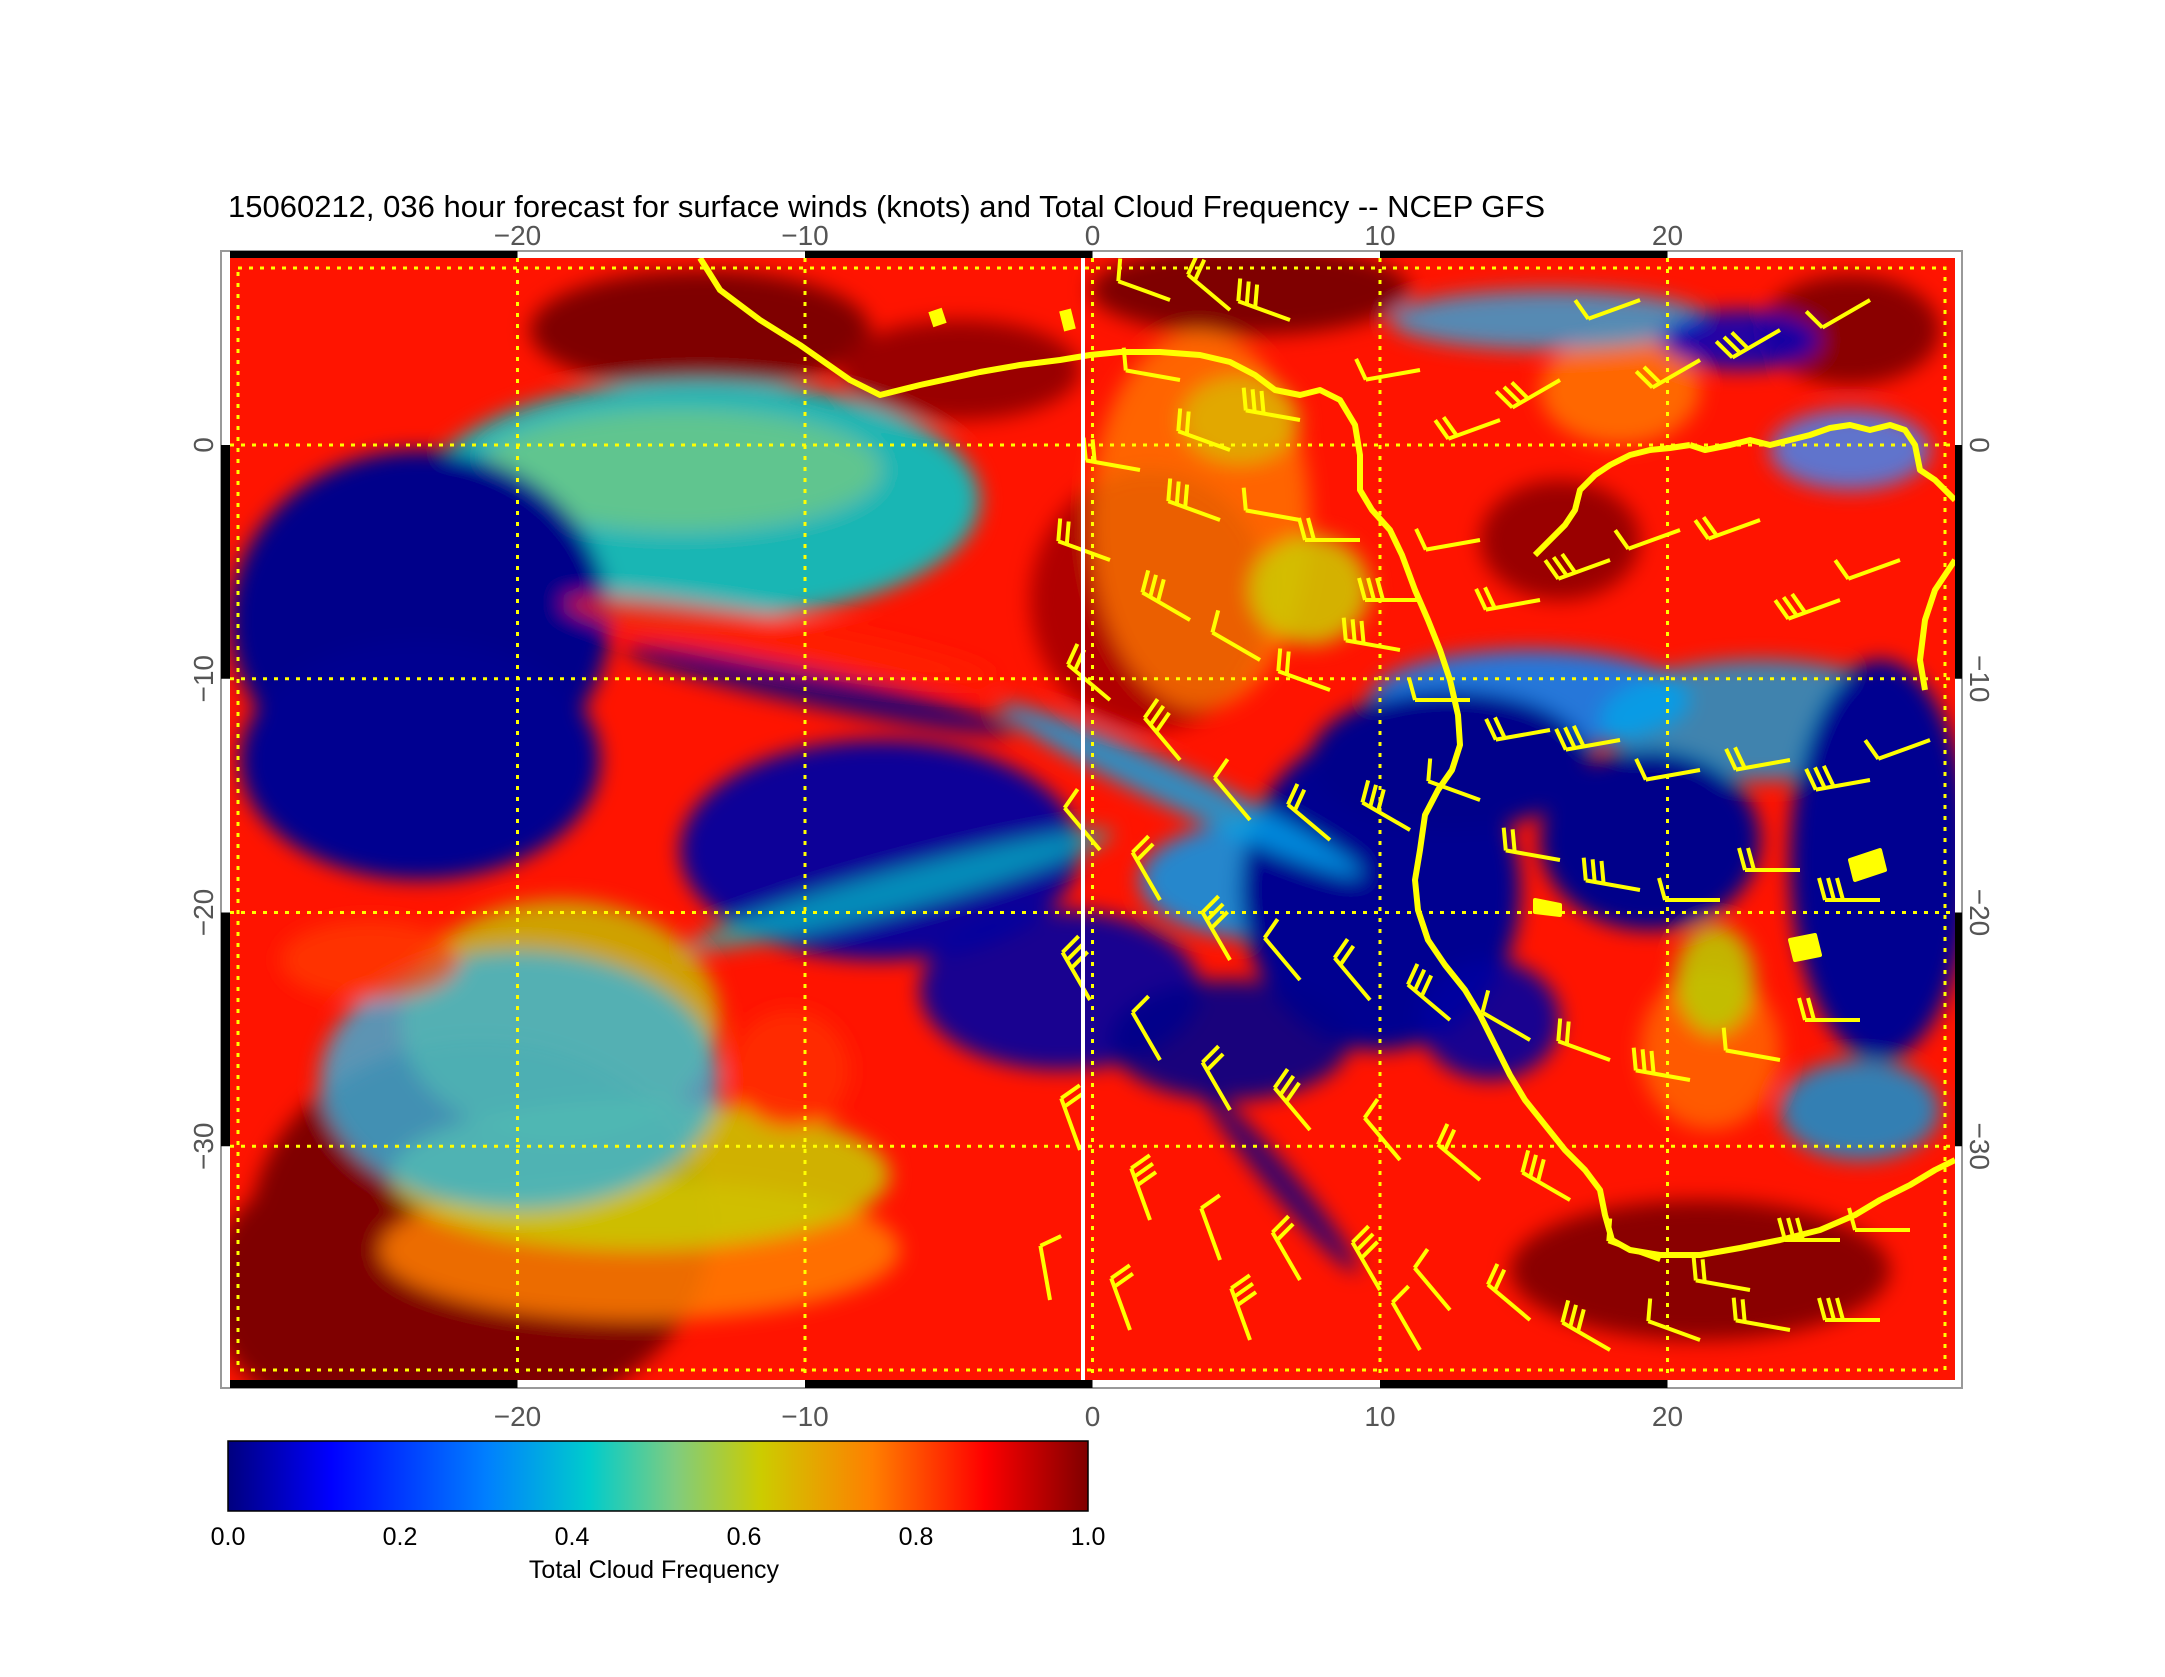 The width and height of the screenshot is (2165, 1677). What do you see at coordinates (1979, 803) in the screenshot?
I see `latitude-labels-right: 0 −10 −20 −30` at bounding box center [1979, 803].